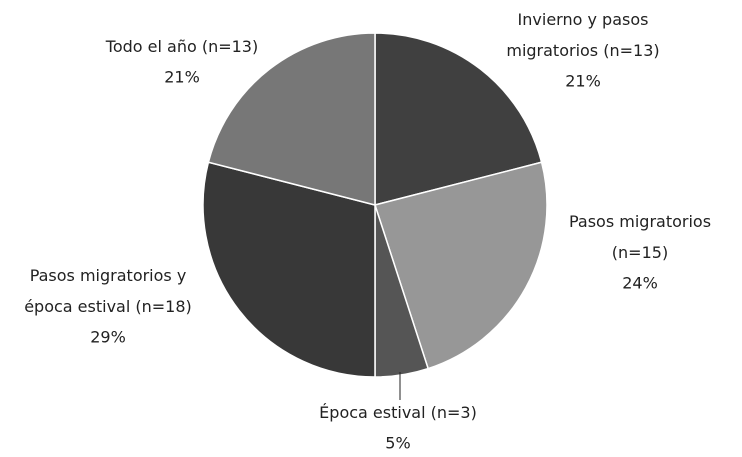 The width and height of the screenshot is (742, 457). What do you see at coordinates (397, 443) in the screenshot?
I see `slice-percent: 5%` at bounding box center [397, 443].